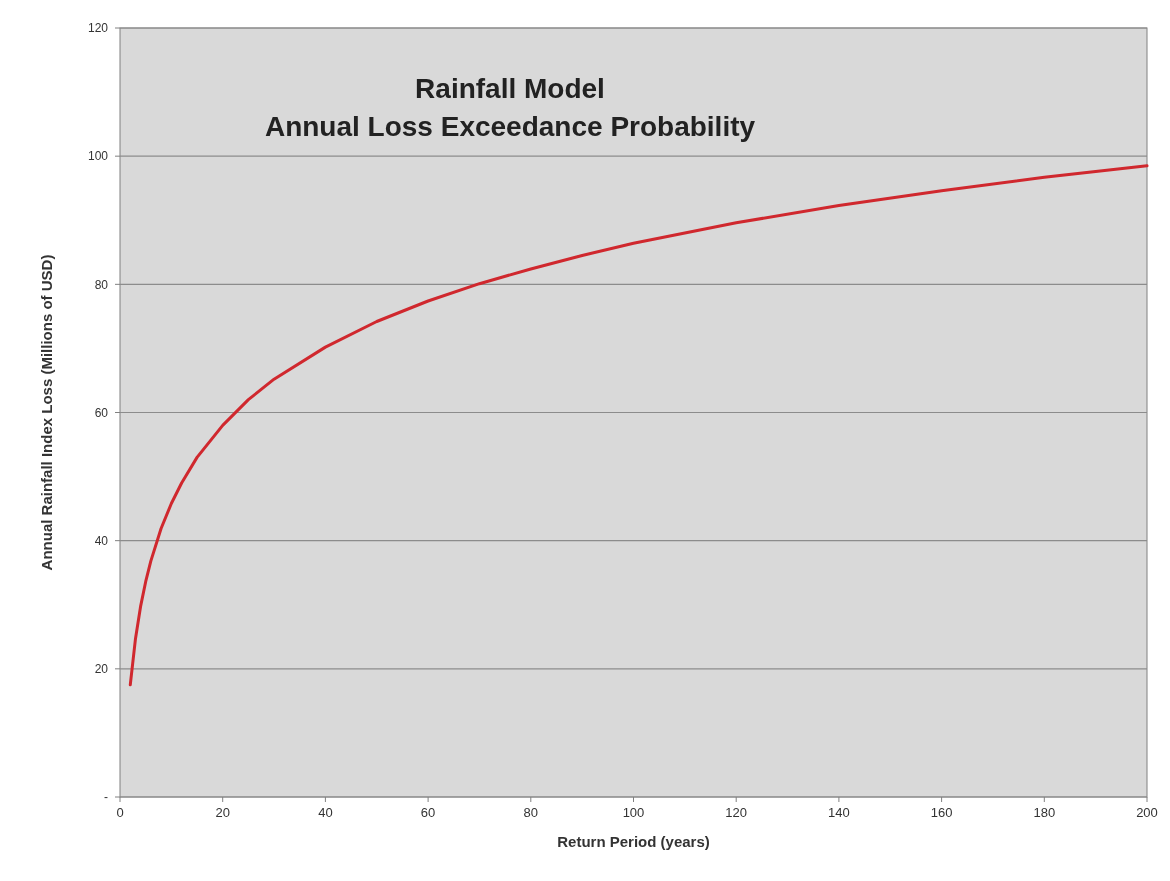 The image size is (1170, 881). What do you see at coordinates (101, 284) in the screenshot?
I see `y-tick-label: 80` at bounding box center [101, 284].